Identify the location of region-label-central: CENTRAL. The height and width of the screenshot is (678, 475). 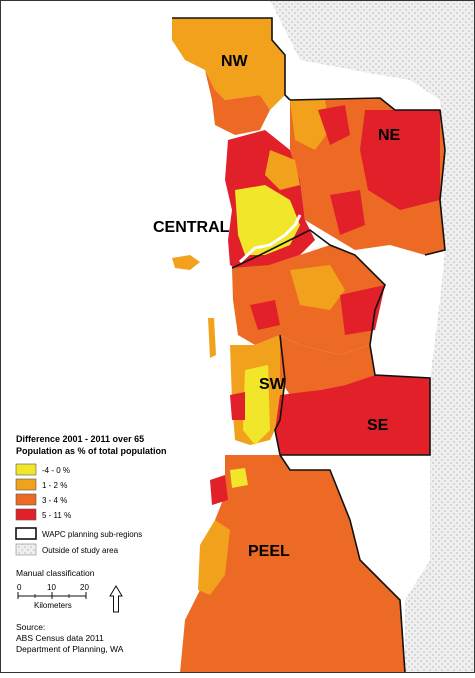
(191, 227).